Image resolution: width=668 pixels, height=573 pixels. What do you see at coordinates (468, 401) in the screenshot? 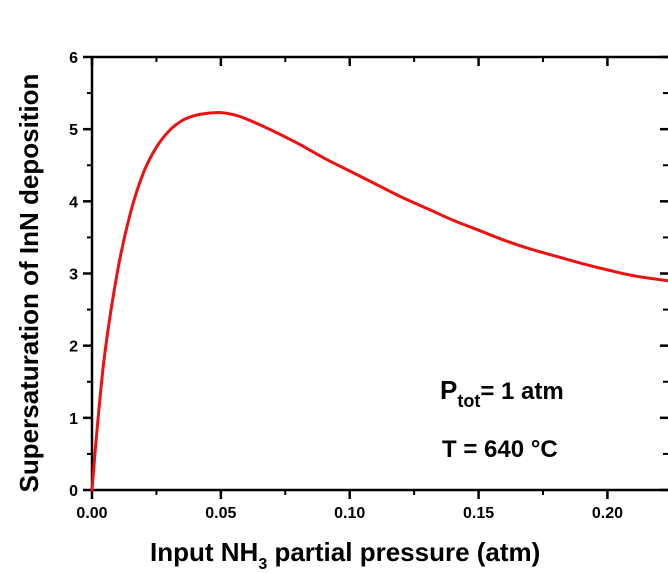
I see `ptot-sub: tot` at bounding box center [468, 401].